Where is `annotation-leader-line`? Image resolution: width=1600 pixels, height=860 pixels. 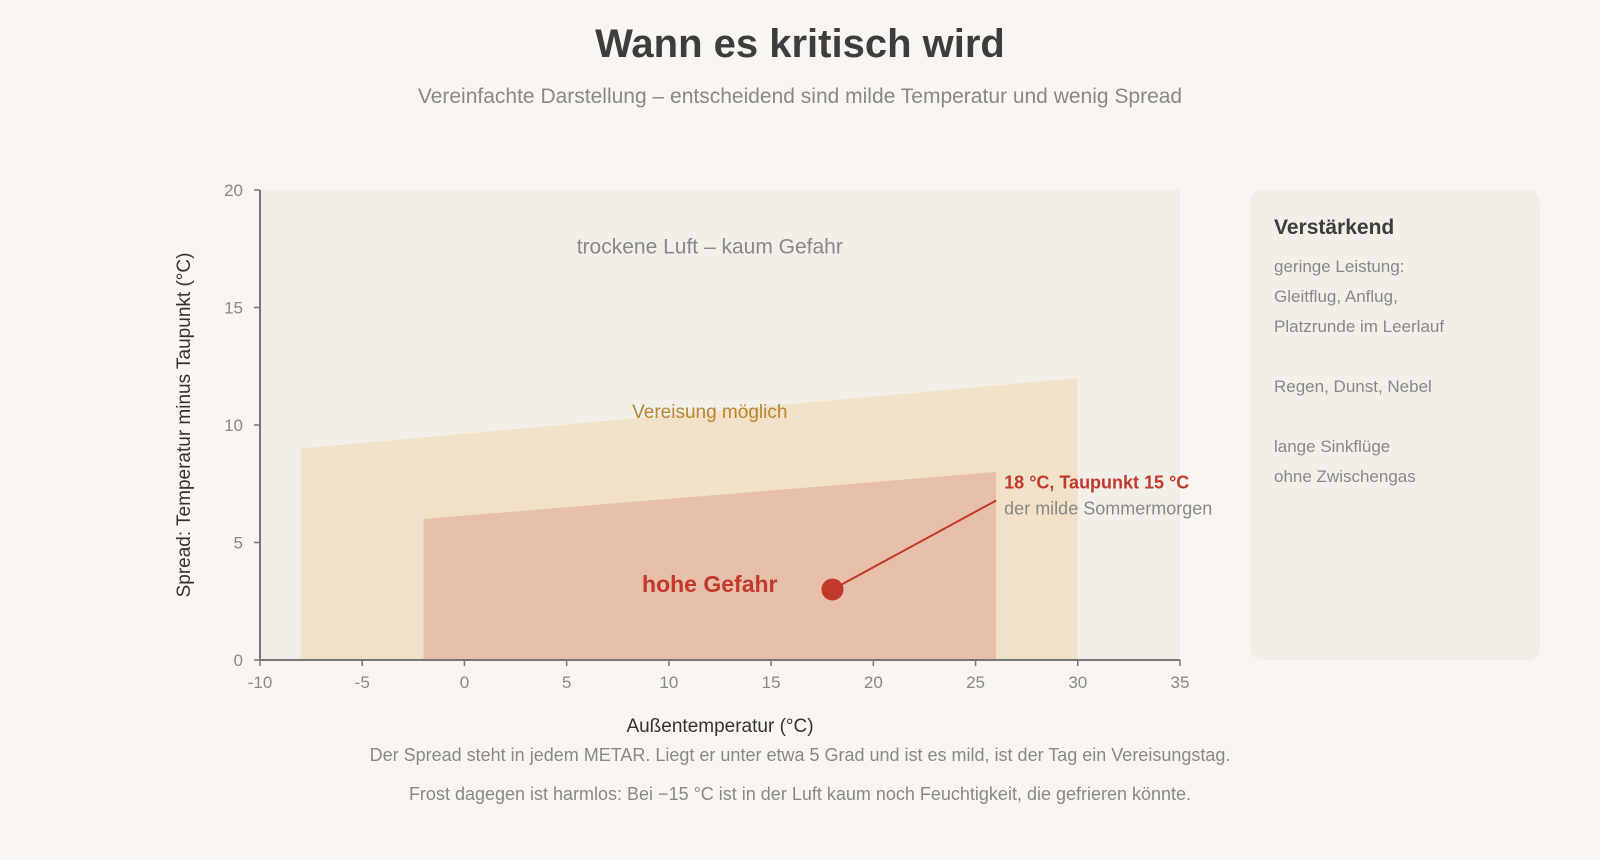
annotation-leader-line is located at coordinates (914, 545).